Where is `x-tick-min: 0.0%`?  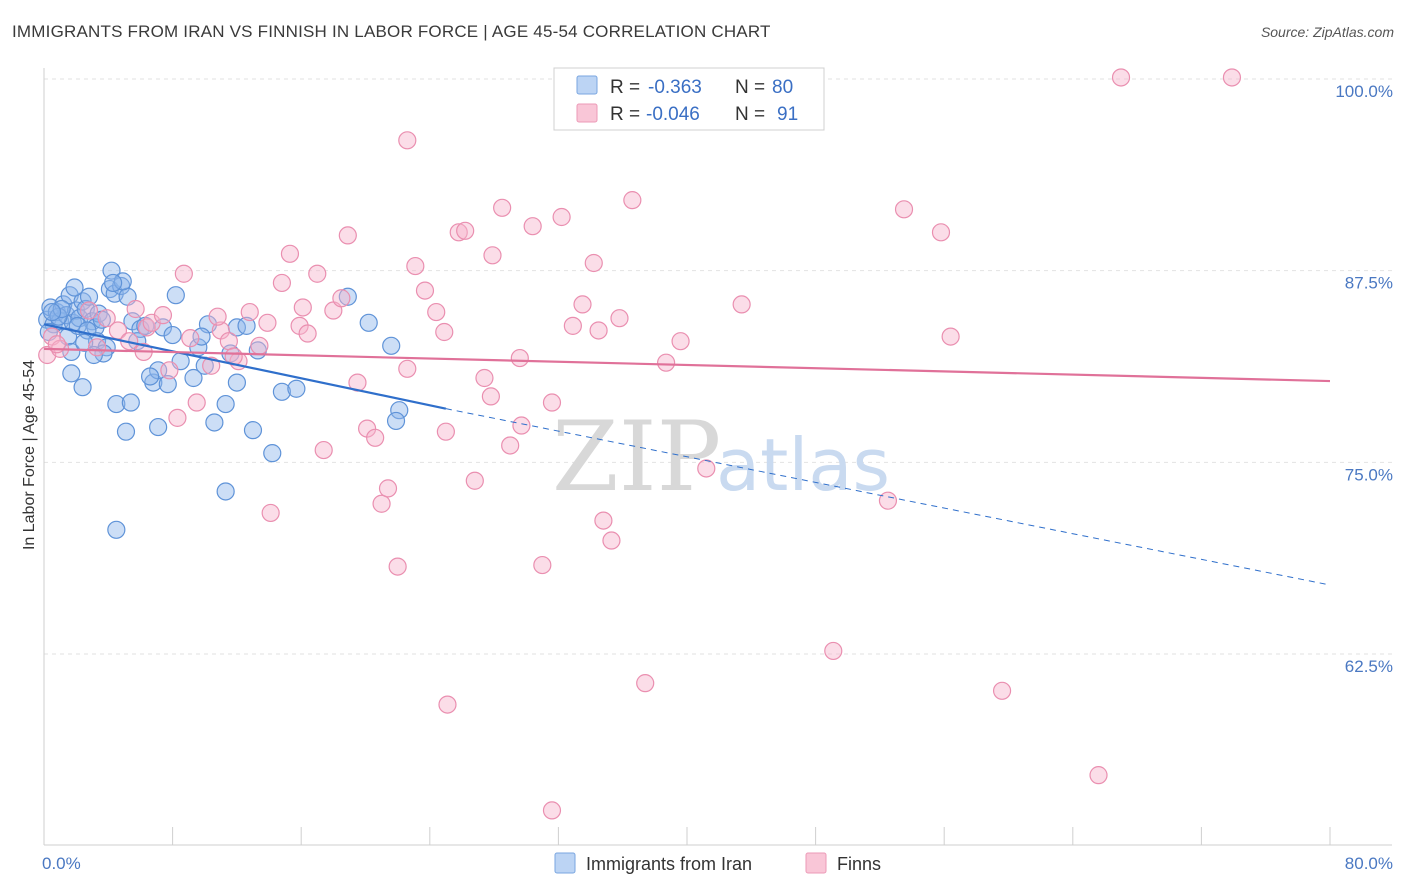 x-tick-min: 0.0% is located at coordinates (61, 863).